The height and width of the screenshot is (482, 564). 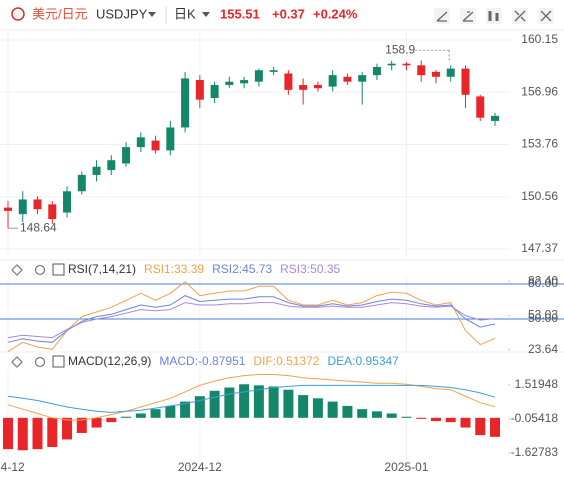 I want to click on x-tick-label: 24-12, so click(x=12, y=467).